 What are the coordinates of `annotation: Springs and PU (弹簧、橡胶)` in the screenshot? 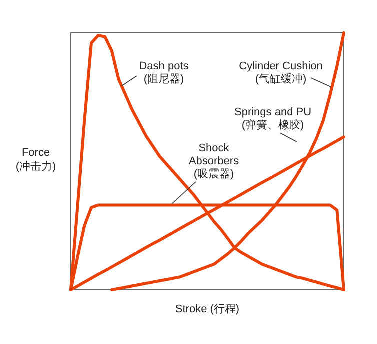 It's located at (273, 119).